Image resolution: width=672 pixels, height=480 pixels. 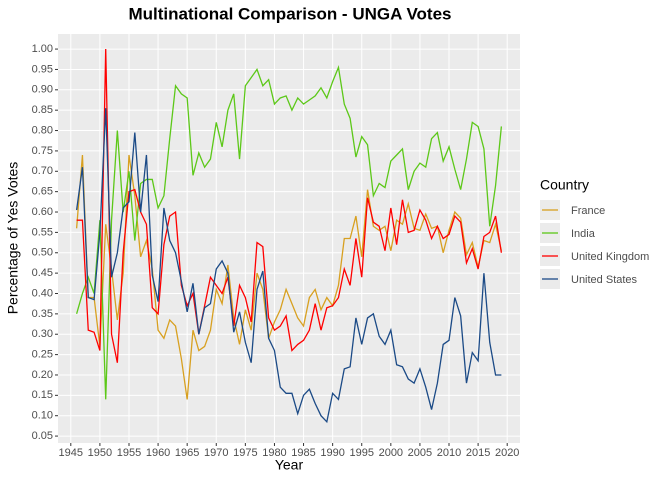 I want to click on y-tick-label: 0.95, so click(x=42, y=69).